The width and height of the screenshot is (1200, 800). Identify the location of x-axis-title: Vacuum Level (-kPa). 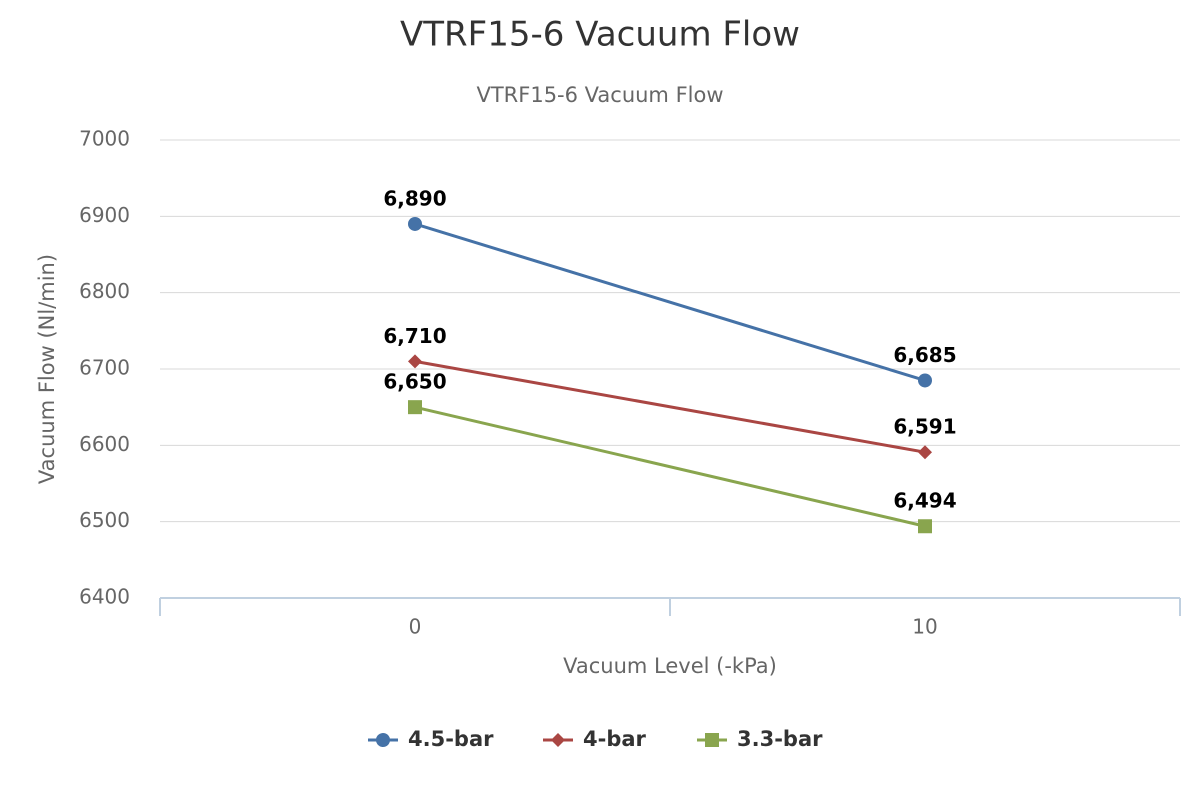
(670, 666).